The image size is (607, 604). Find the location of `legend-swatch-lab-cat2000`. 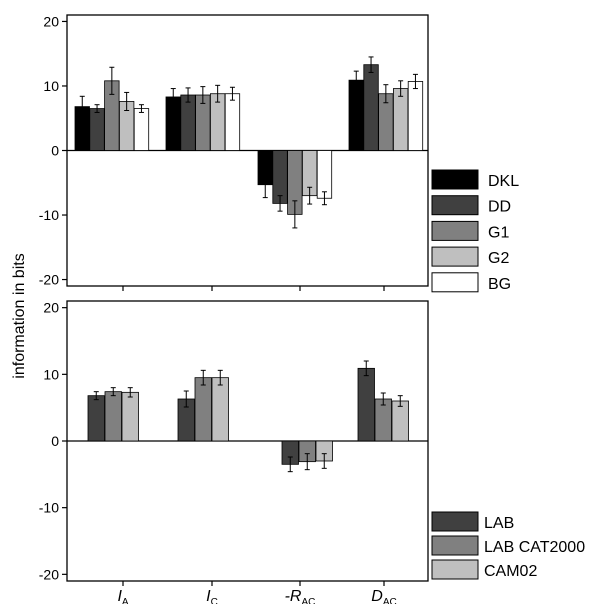

legend-swatch-lab-cat2000 is located at coordinates (455, 545).